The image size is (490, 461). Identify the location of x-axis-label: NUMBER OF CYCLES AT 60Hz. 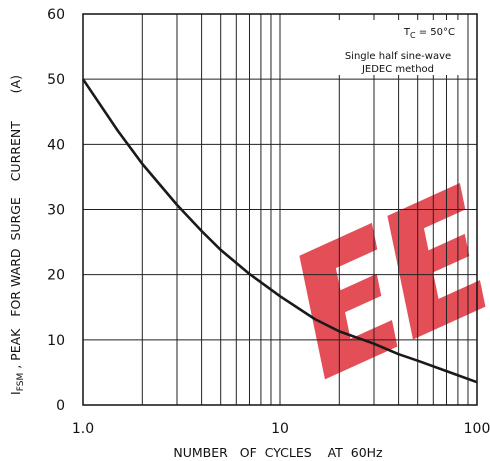
(278, 452).